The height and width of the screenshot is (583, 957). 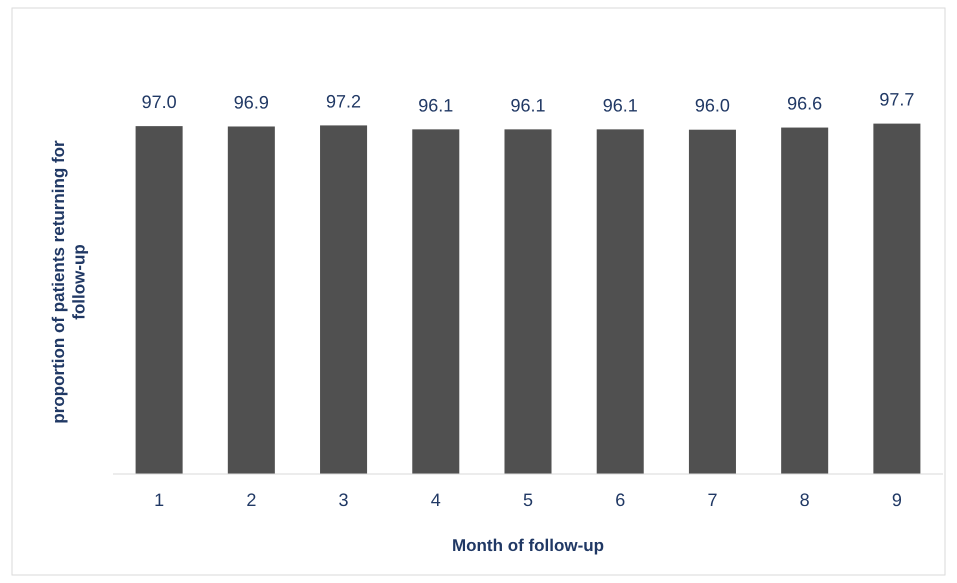 What do you see at coordinates (435, 500) in the screenshot?
I see `x-tick-label: 4` at bounding box center [435, 500].